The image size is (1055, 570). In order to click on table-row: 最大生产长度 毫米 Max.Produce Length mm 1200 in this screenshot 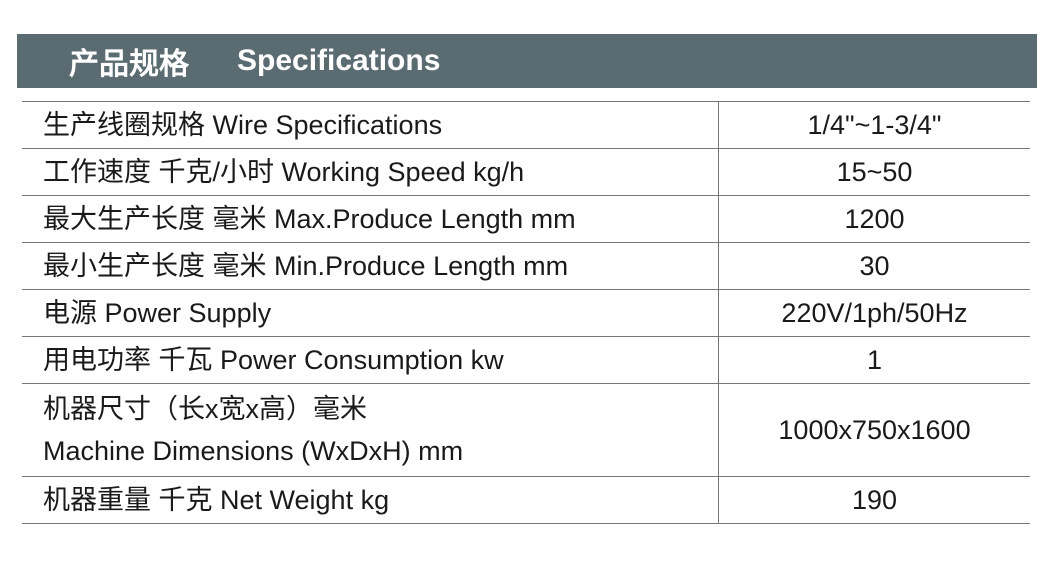, I will do `click(526, 219)`.